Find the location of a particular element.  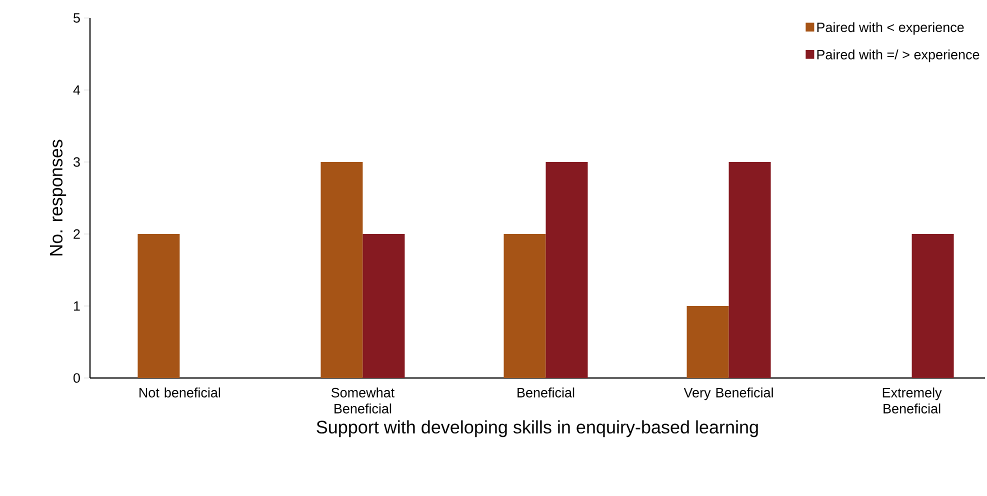

y-tick-label: 0 is located at coordinates (76, 378).